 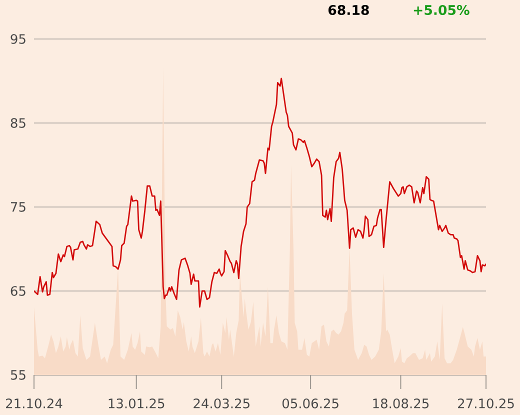 What do you see at coordinates (486, 403) in the screenshot?
I see `x-tick-label: 27.10.25` at bounding box center [486, 403].